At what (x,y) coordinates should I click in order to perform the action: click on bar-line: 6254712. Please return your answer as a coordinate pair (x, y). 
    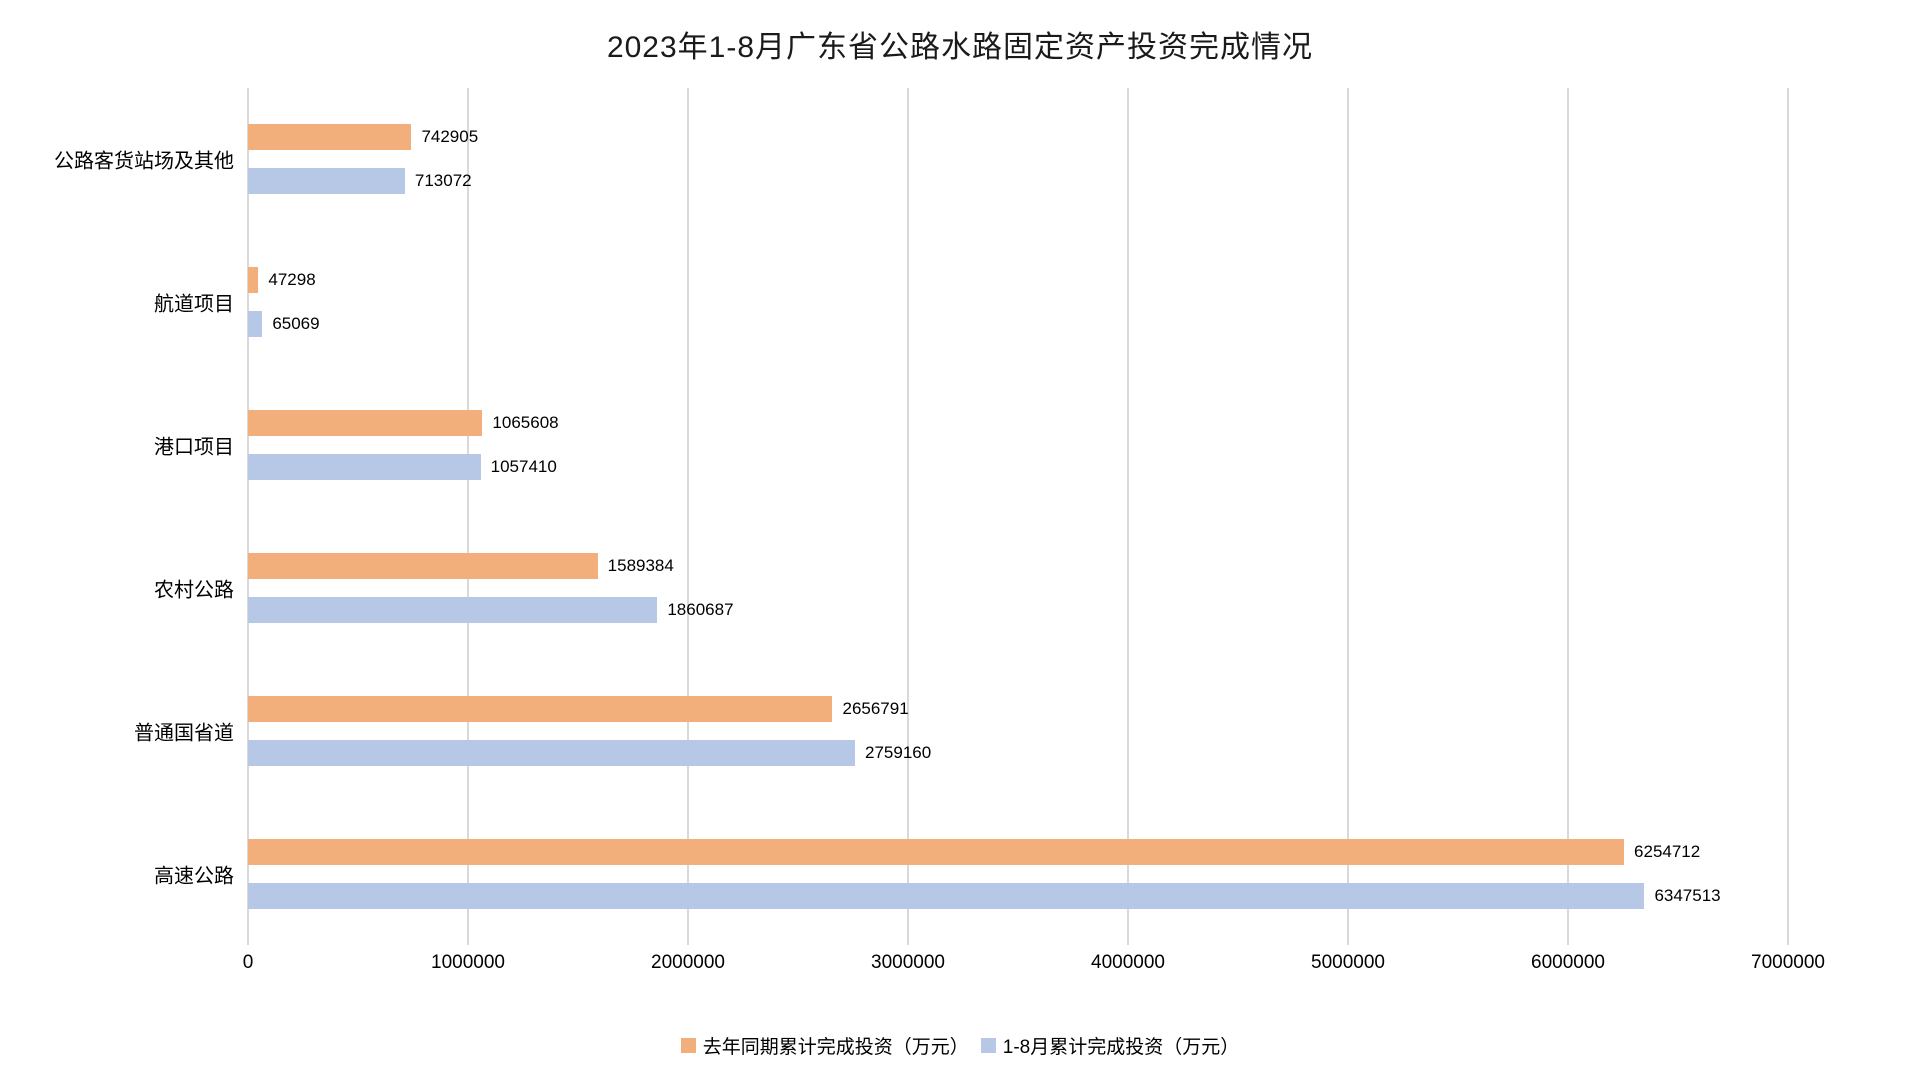
    Looking at the image, I should click on (1018, 851).